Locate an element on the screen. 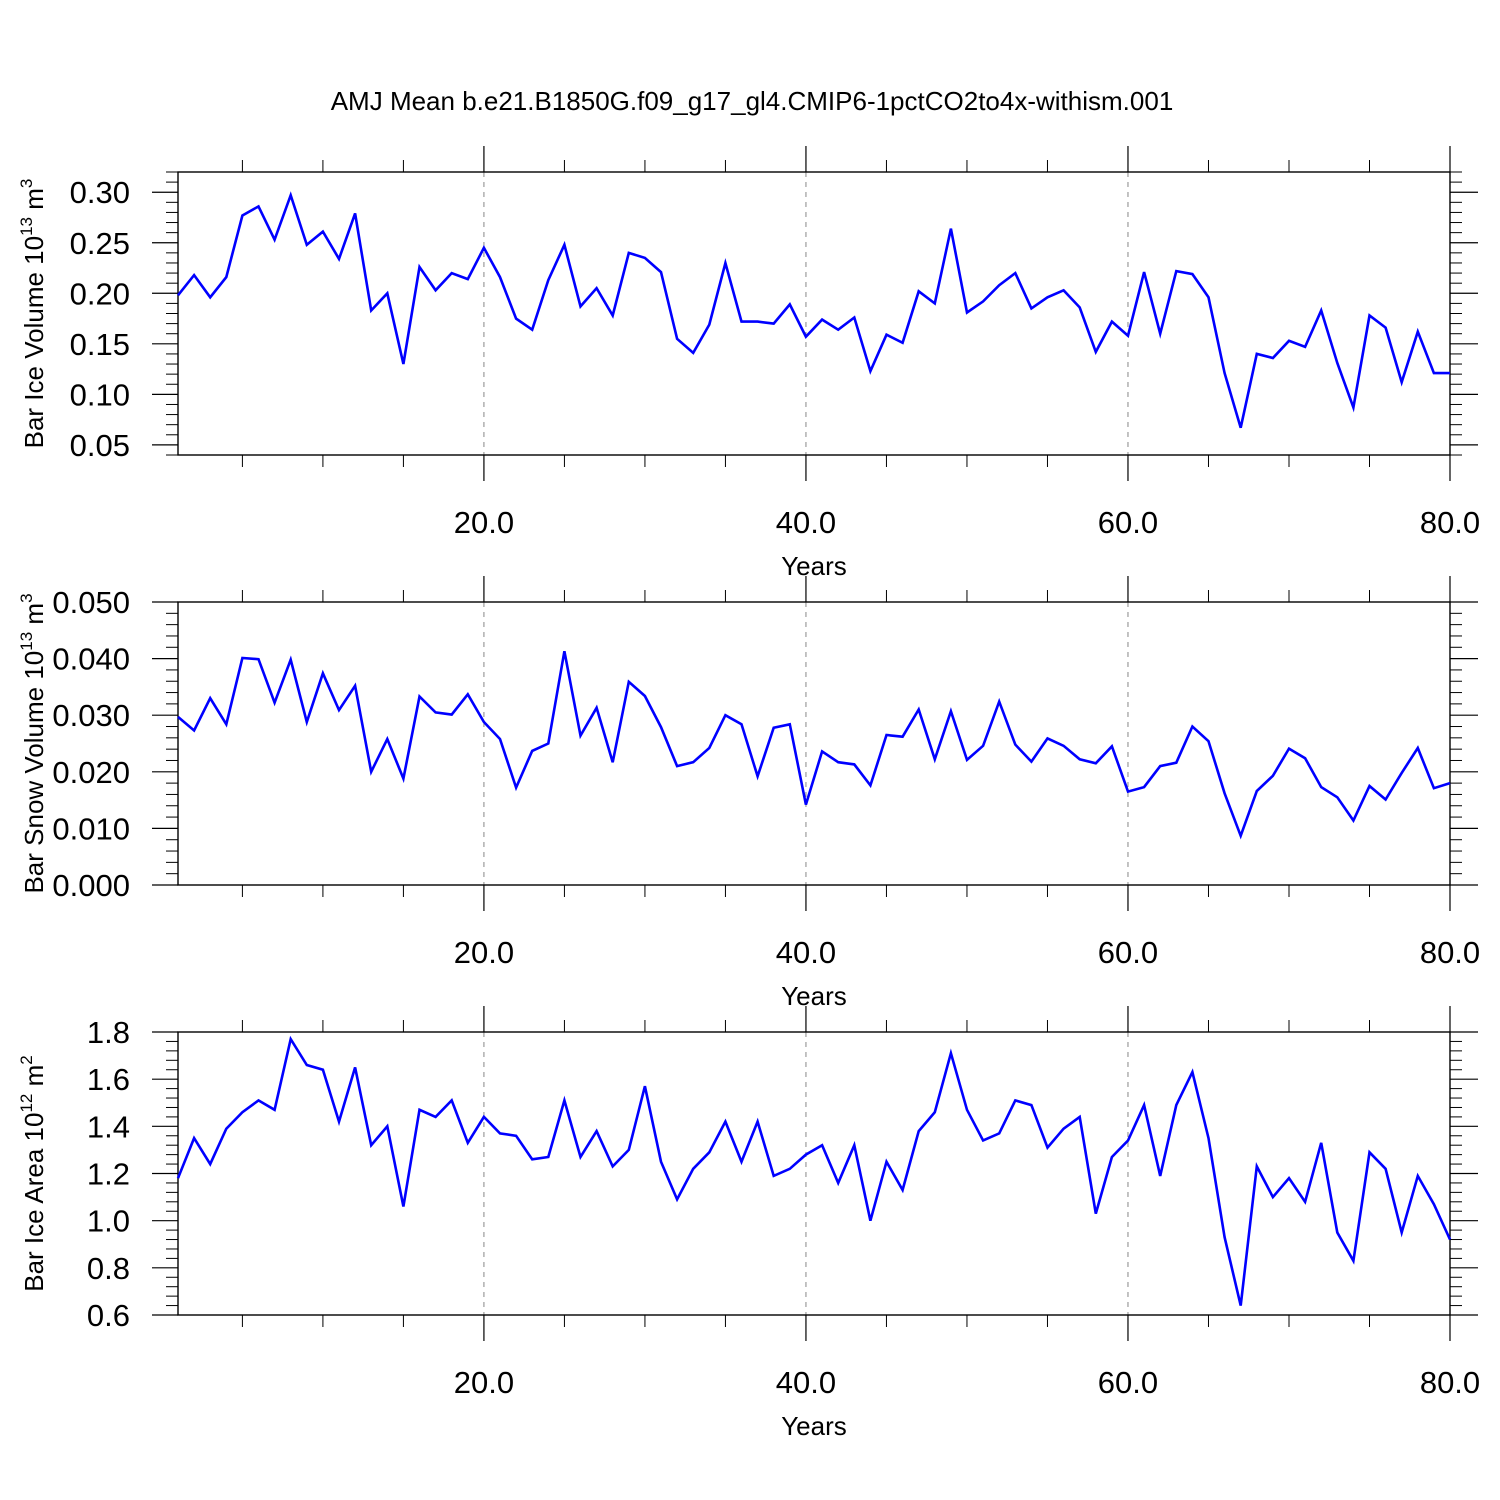  y-tick-label: 0.05 is located at coordinates (100, 445).